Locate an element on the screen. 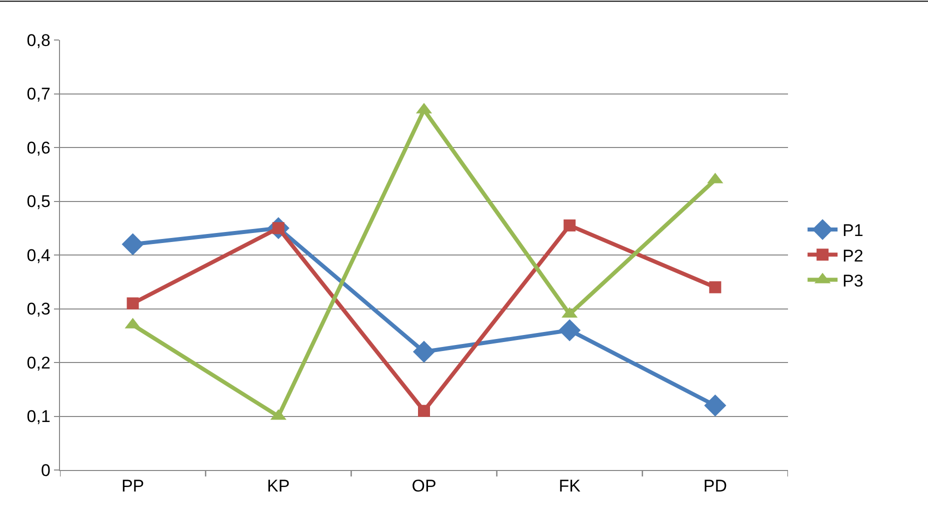 The image size is (928, 525). legend-label: P3 is located at coordinates (853, 280).